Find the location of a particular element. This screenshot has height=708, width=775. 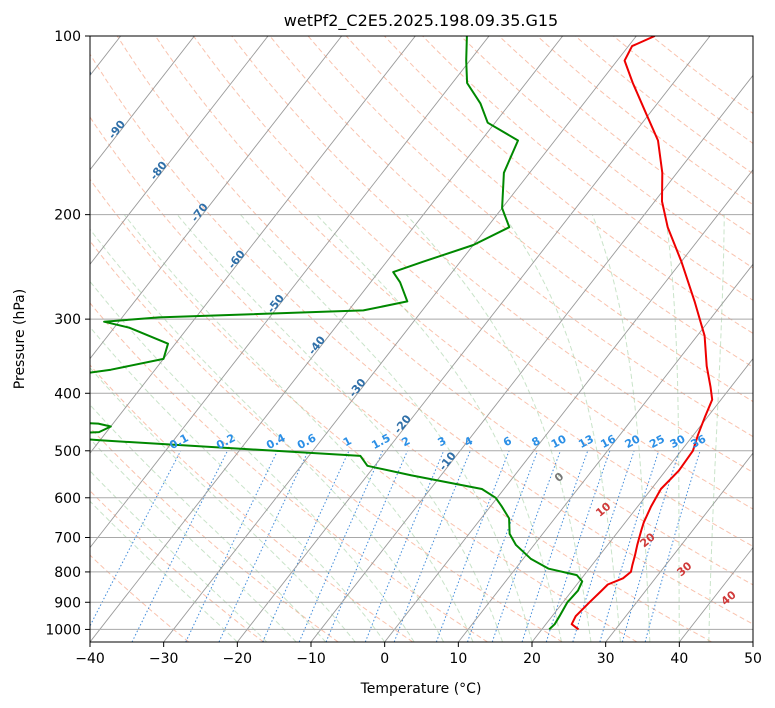

y-tick-label: 100 is located at coordinates (67, 37).